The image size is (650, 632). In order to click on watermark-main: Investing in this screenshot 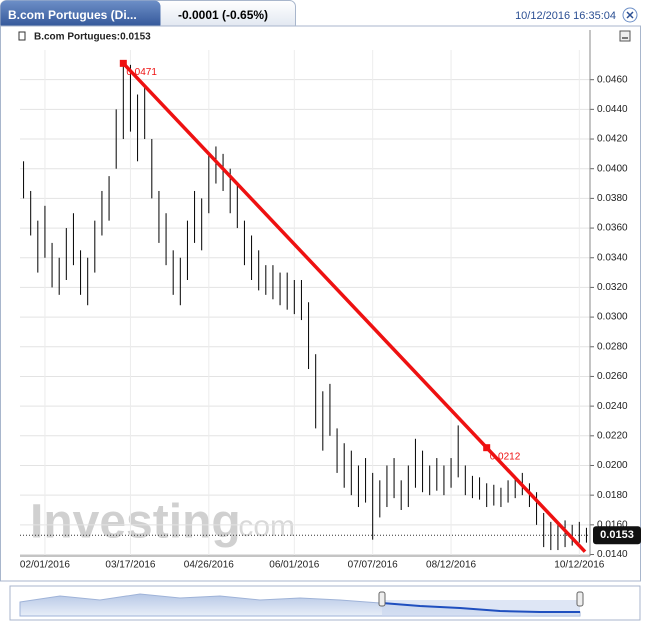, I will do `click(135, 522)`.